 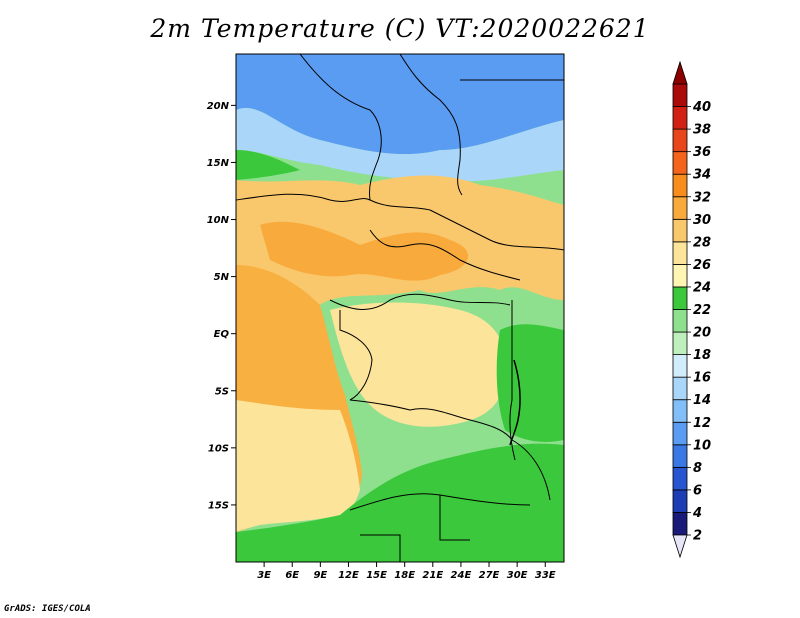 What do you see at coordinates (517, 575) in the screenshot?
I see `x-tick-label: 30E` at bounding box center [517, 575].